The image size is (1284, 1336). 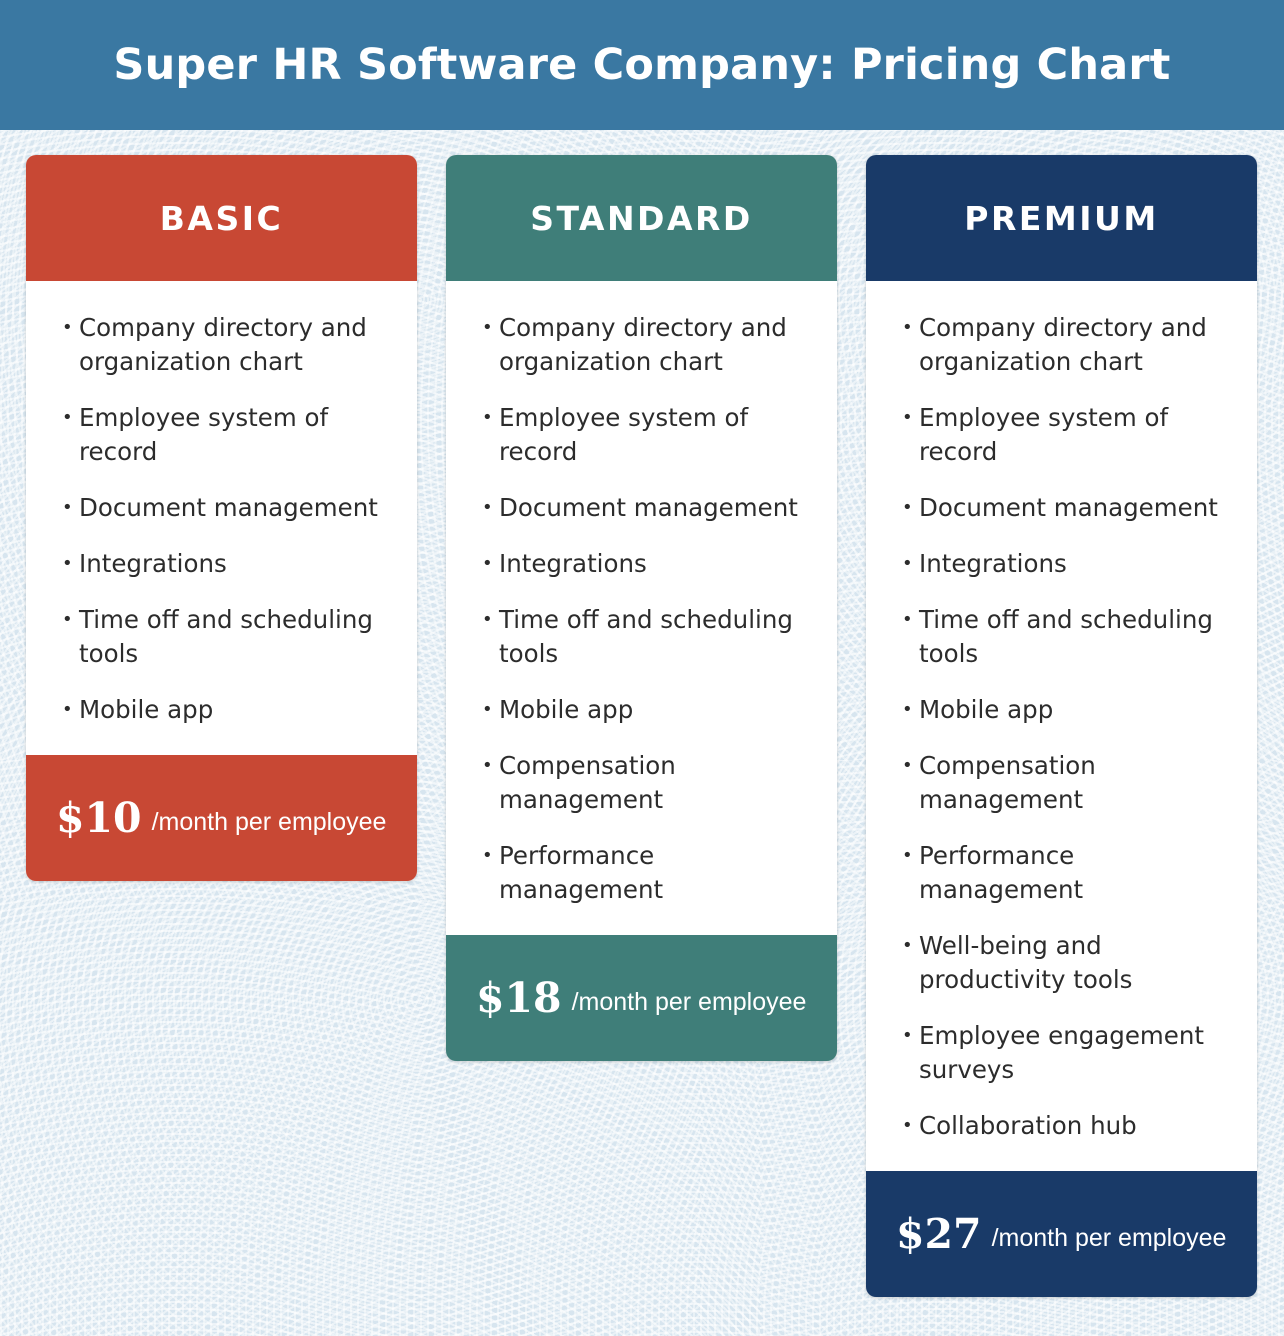 What do you see at coordinates (1070, 1053) in the screenshot?
I see `feature-item: Employee engagement surveys` at bounding box center [1070, 1053].